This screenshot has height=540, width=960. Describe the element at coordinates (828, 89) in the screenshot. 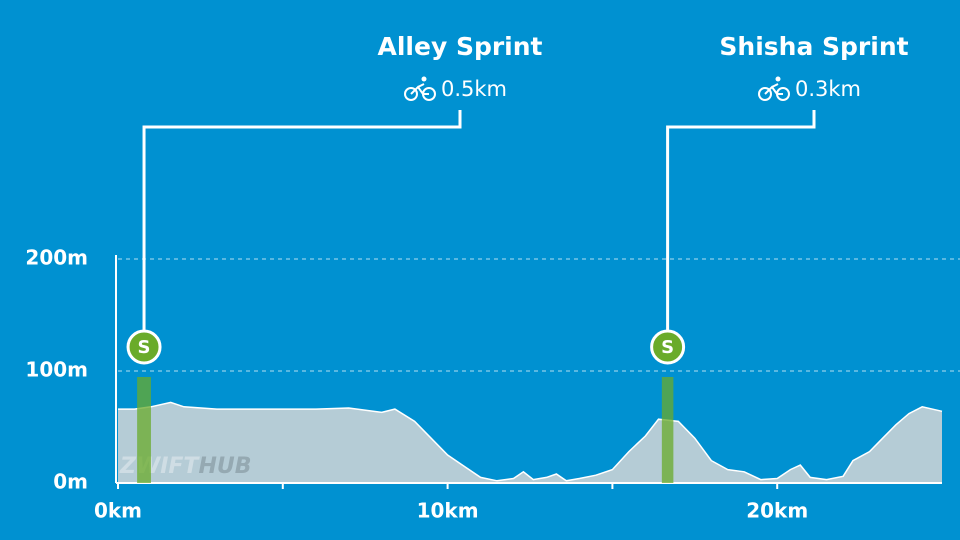

I see `segment-length: 0.3km` at that location.